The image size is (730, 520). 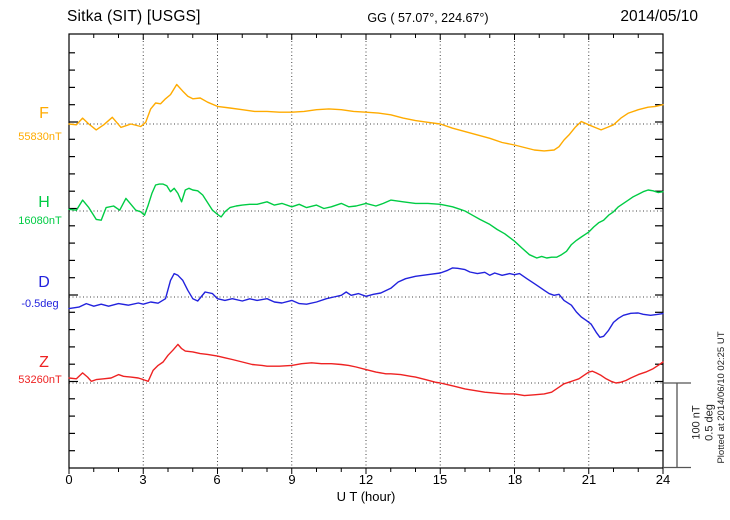 What do you see at coordinates (366, 370) in the screenshot?
I see `trace-Z` at bounding box center [366, 370].